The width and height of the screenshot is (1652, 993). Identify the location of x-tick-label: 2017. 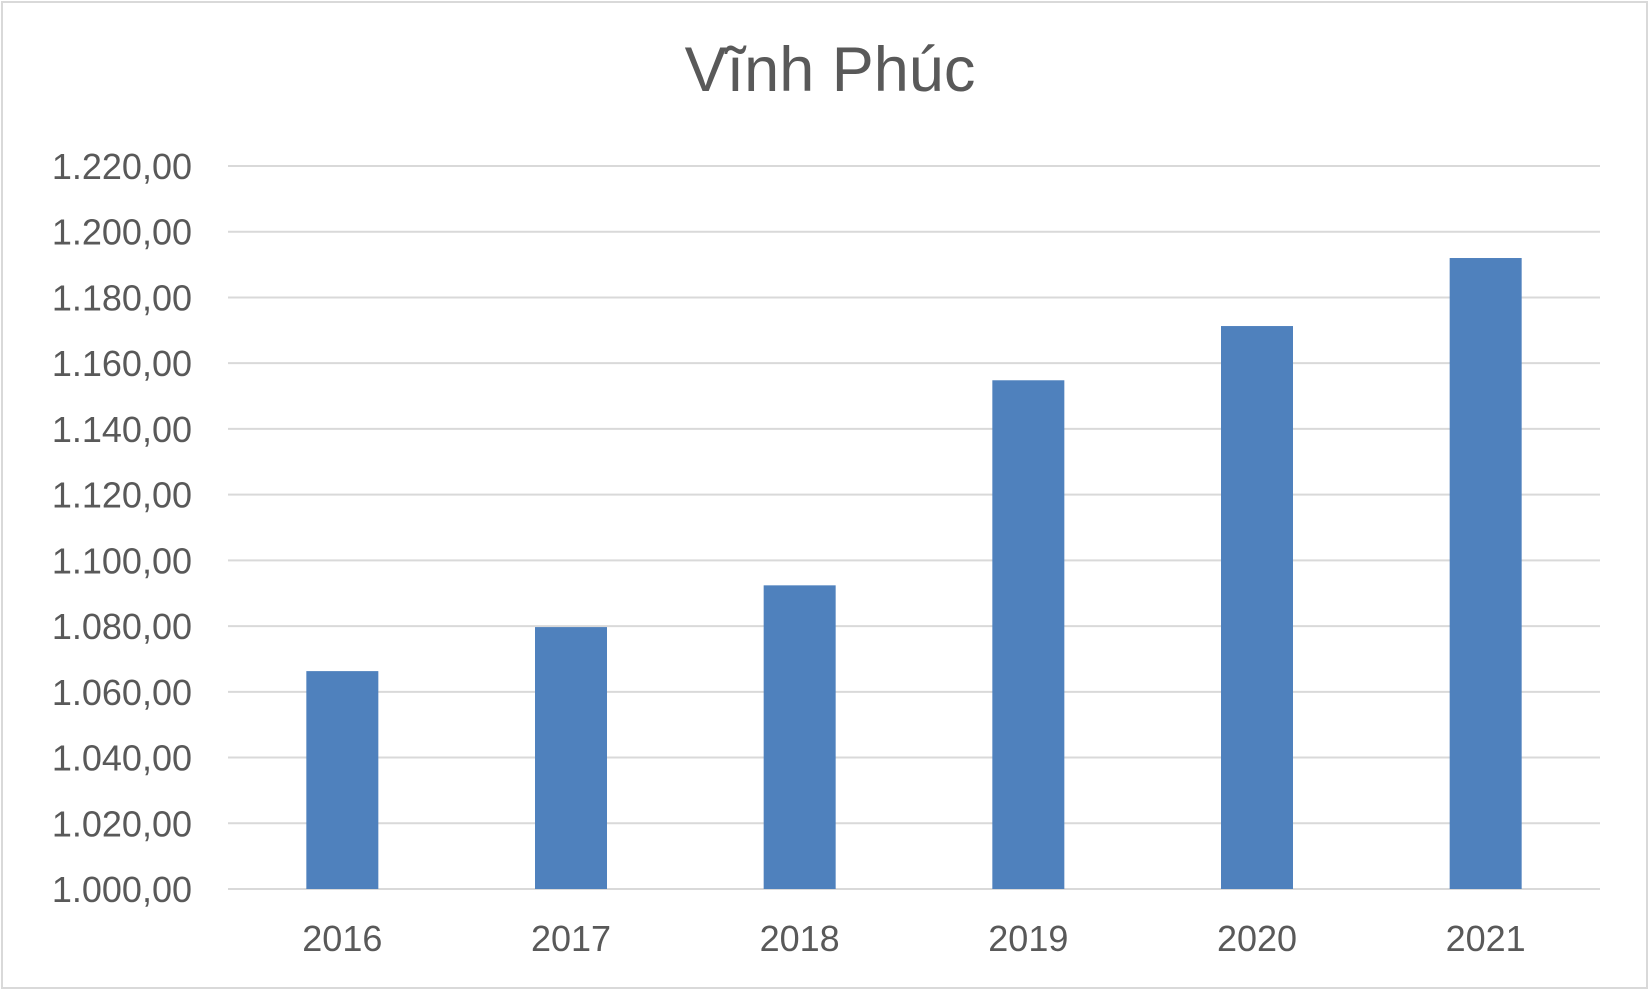
(571, 938).